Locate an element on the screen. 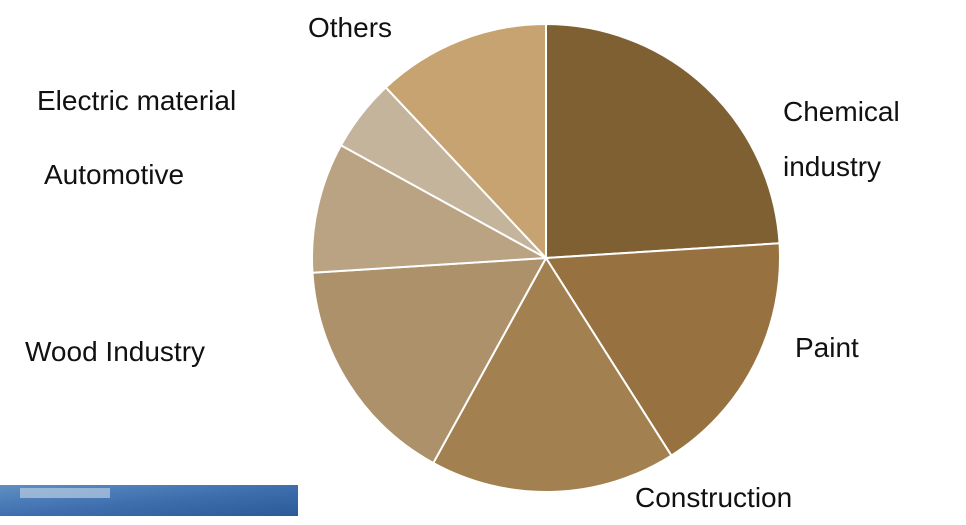  photo-cloud is located at coordinates (65, 493).